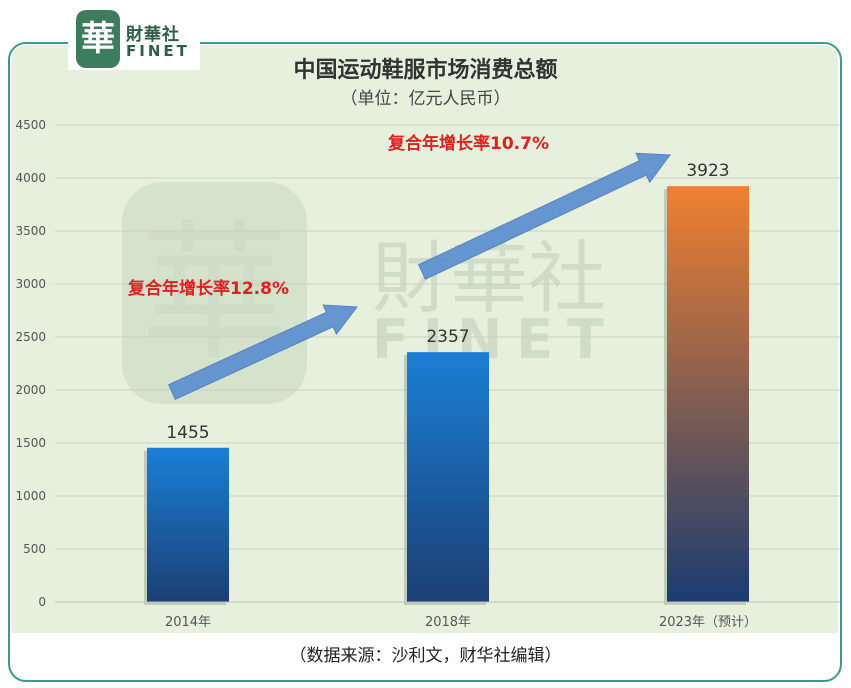 The width and height of the screenshot is (851, 688). Describe the element at coordinates (98, 39) in the screenshot. I see `logo-mark-icon: 華` at that location.